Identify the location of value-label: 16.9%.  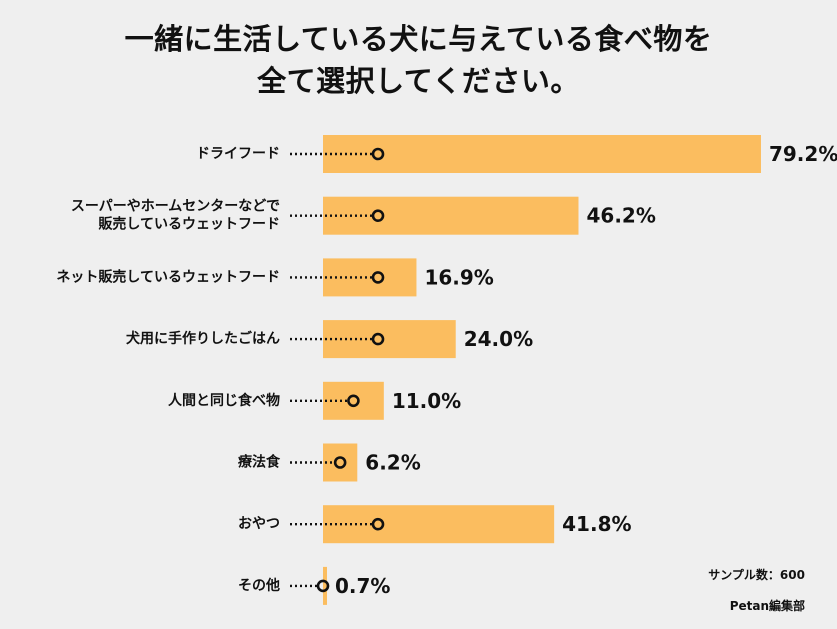
(458, 277).